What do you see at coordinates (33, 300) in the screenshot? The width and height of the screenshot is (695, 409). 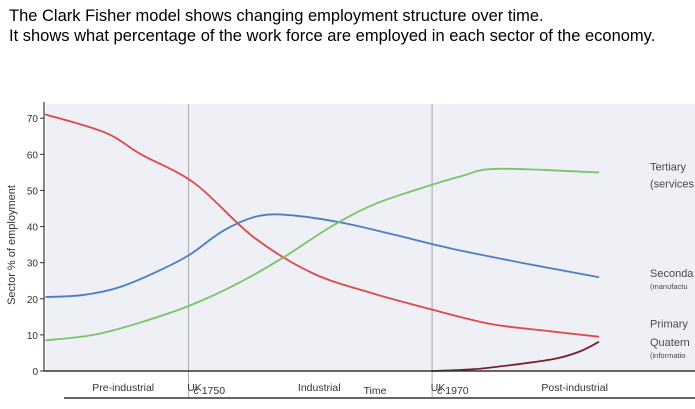 I see `y-tick-label-2: 20` at bounding box center [33, 300].